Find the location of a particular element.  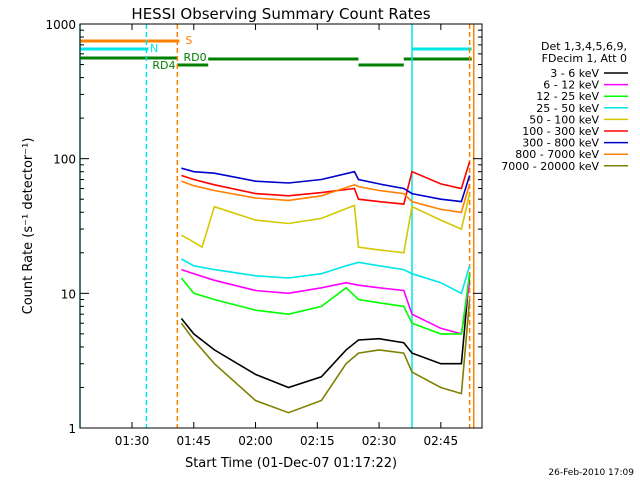

x-tick-label: 01:30 is located at coordinates (132, 441).